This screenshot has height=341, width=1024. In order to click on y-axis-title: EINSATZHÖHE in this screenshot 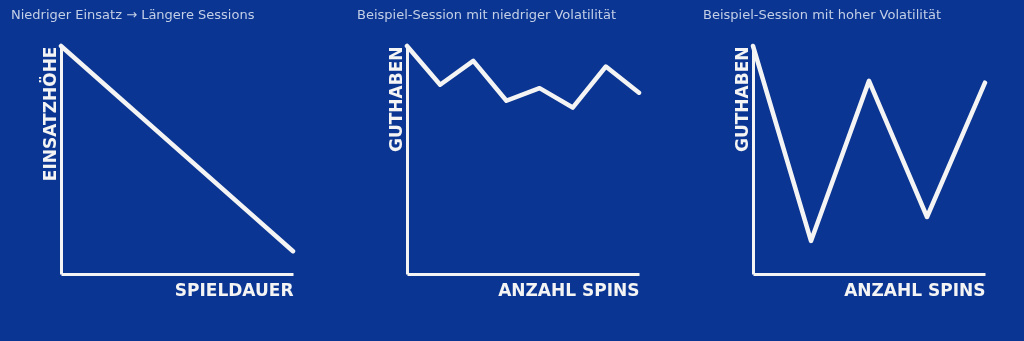, I will do `click(49, 114)`.